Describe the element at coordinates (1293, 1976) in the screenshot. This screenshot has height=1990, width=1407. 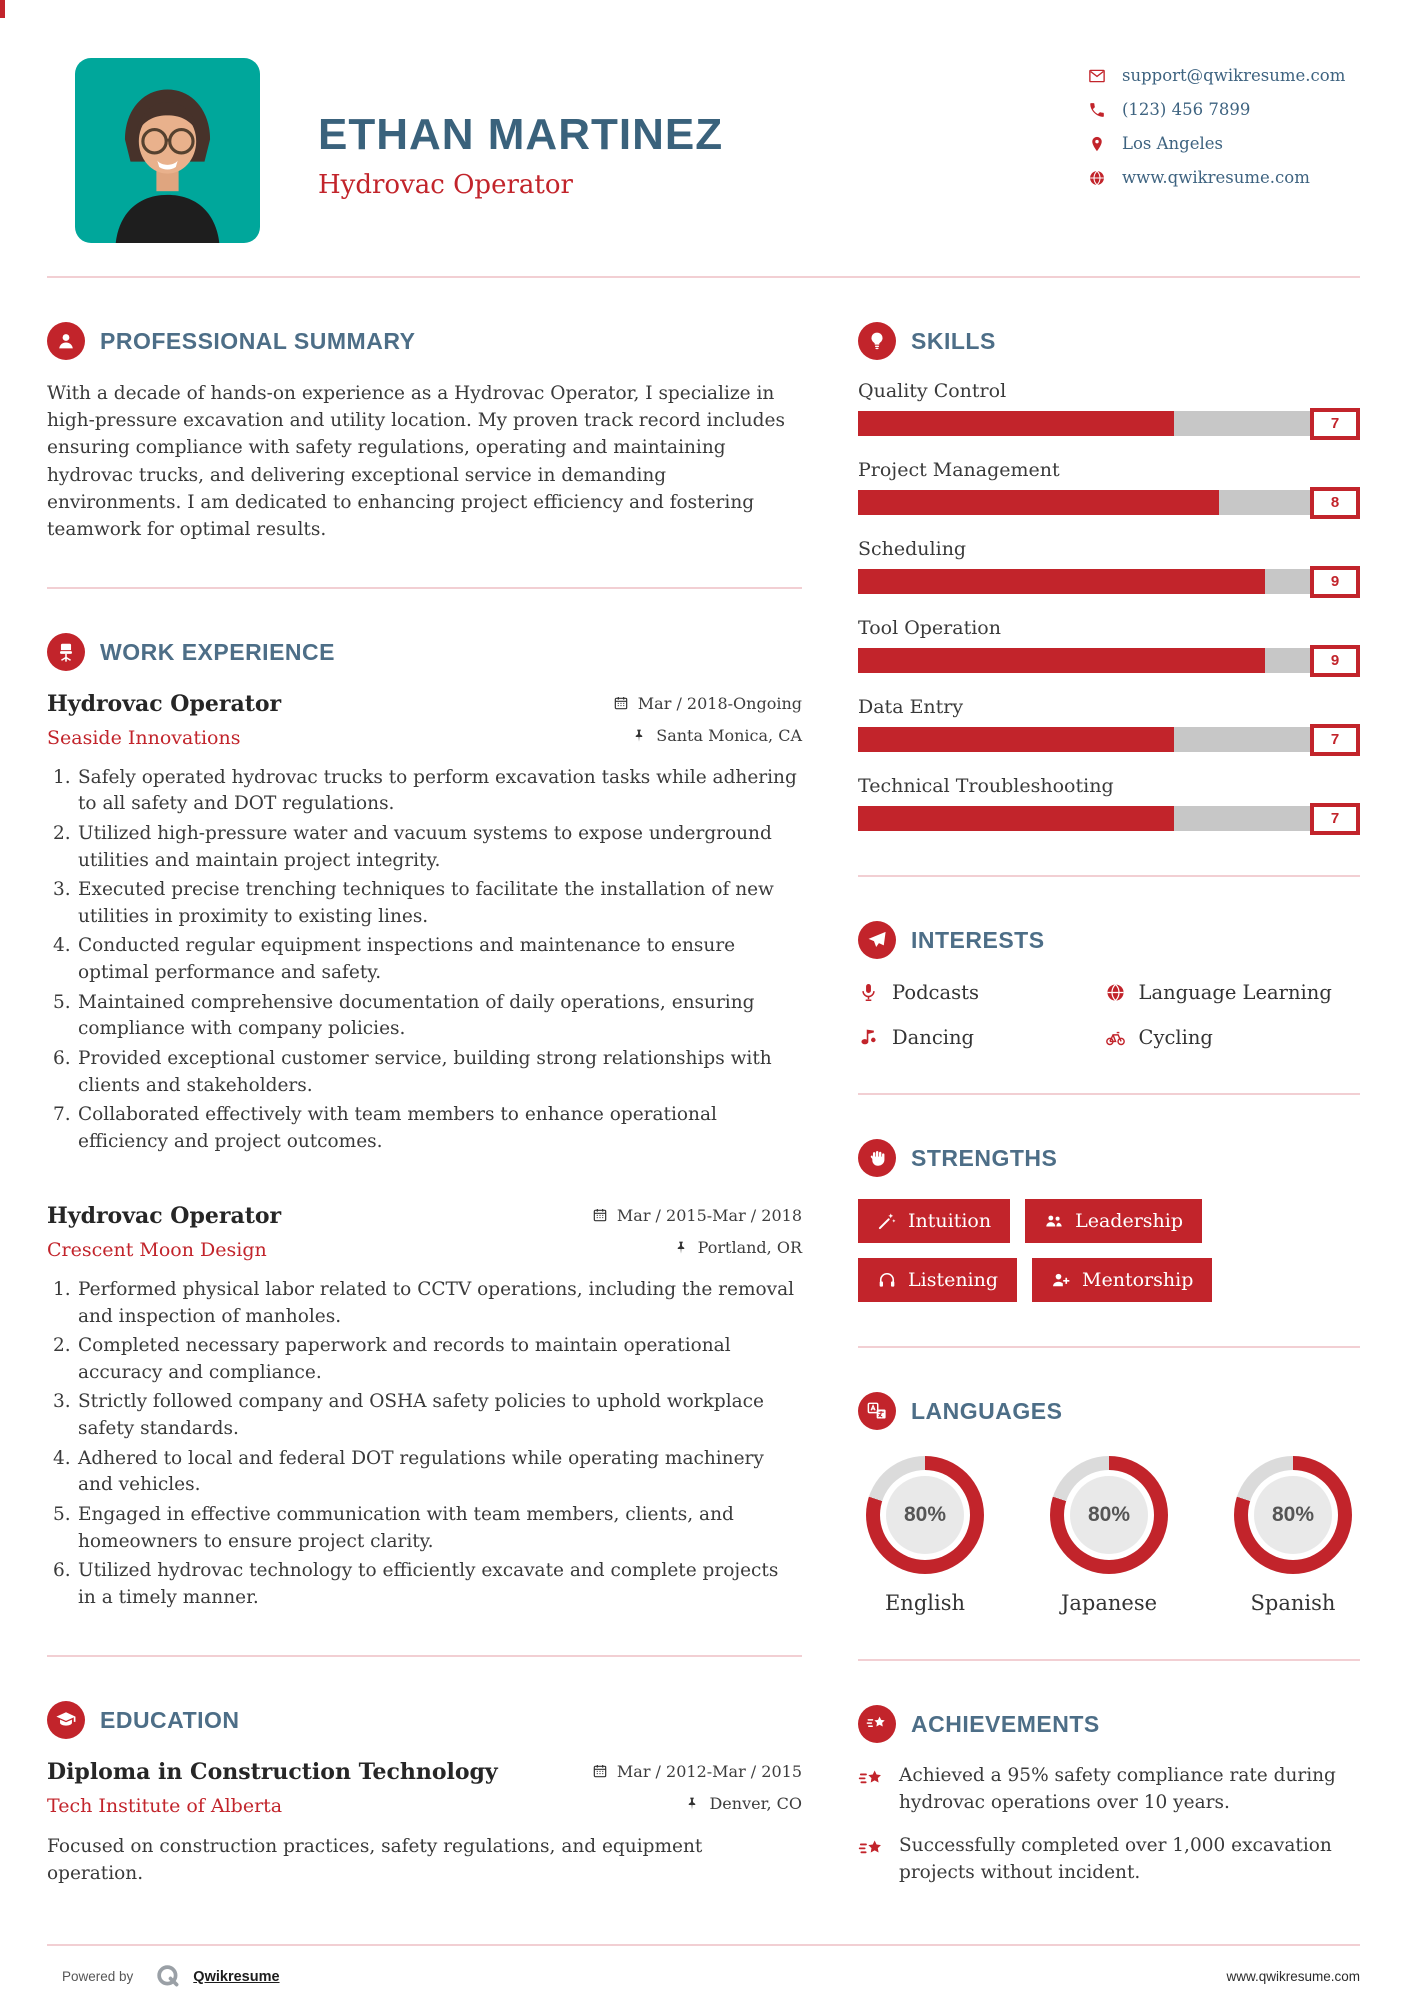
I see `footer-website: www.qwikresume.com` at that location.